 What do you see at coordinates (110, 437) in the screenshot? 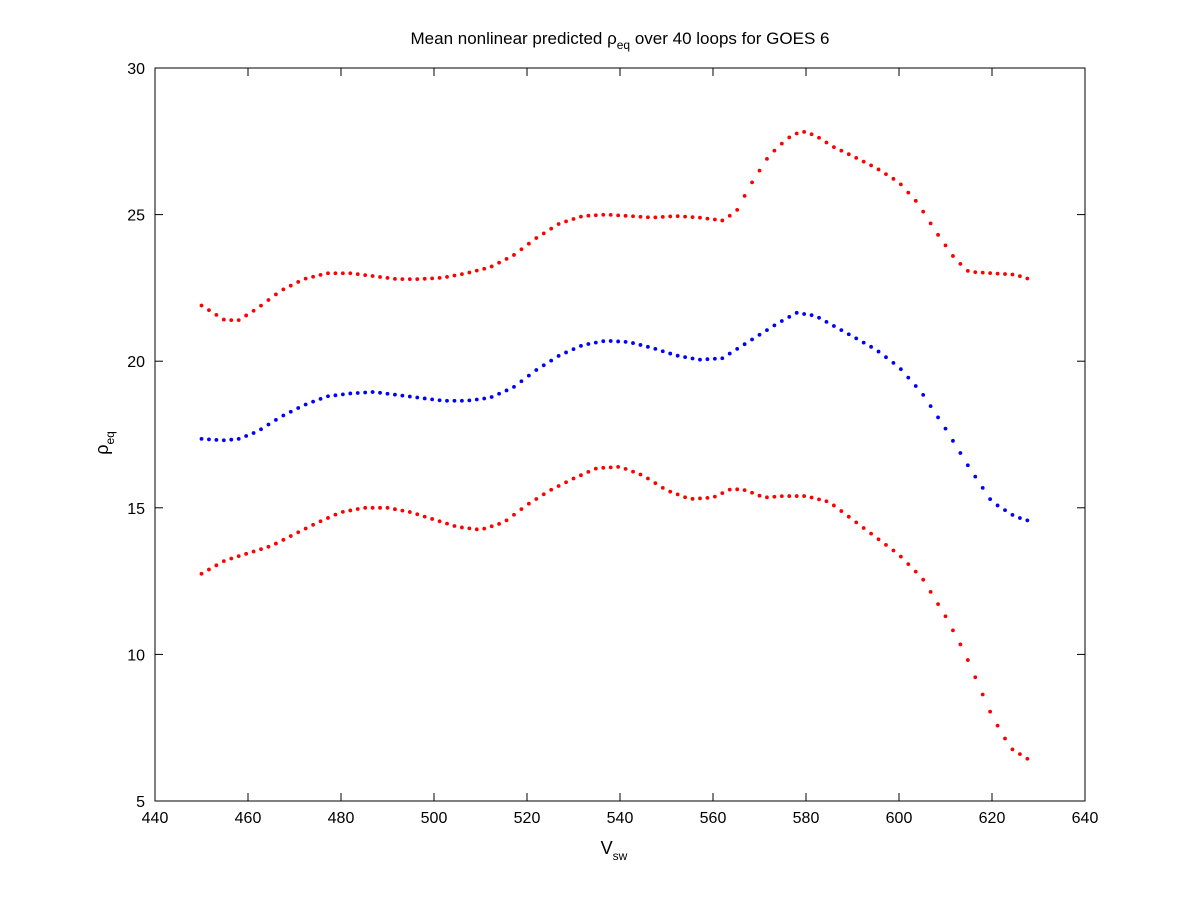
I see `y-axis-label-subscript: eq` at bounding box center [110, 437].